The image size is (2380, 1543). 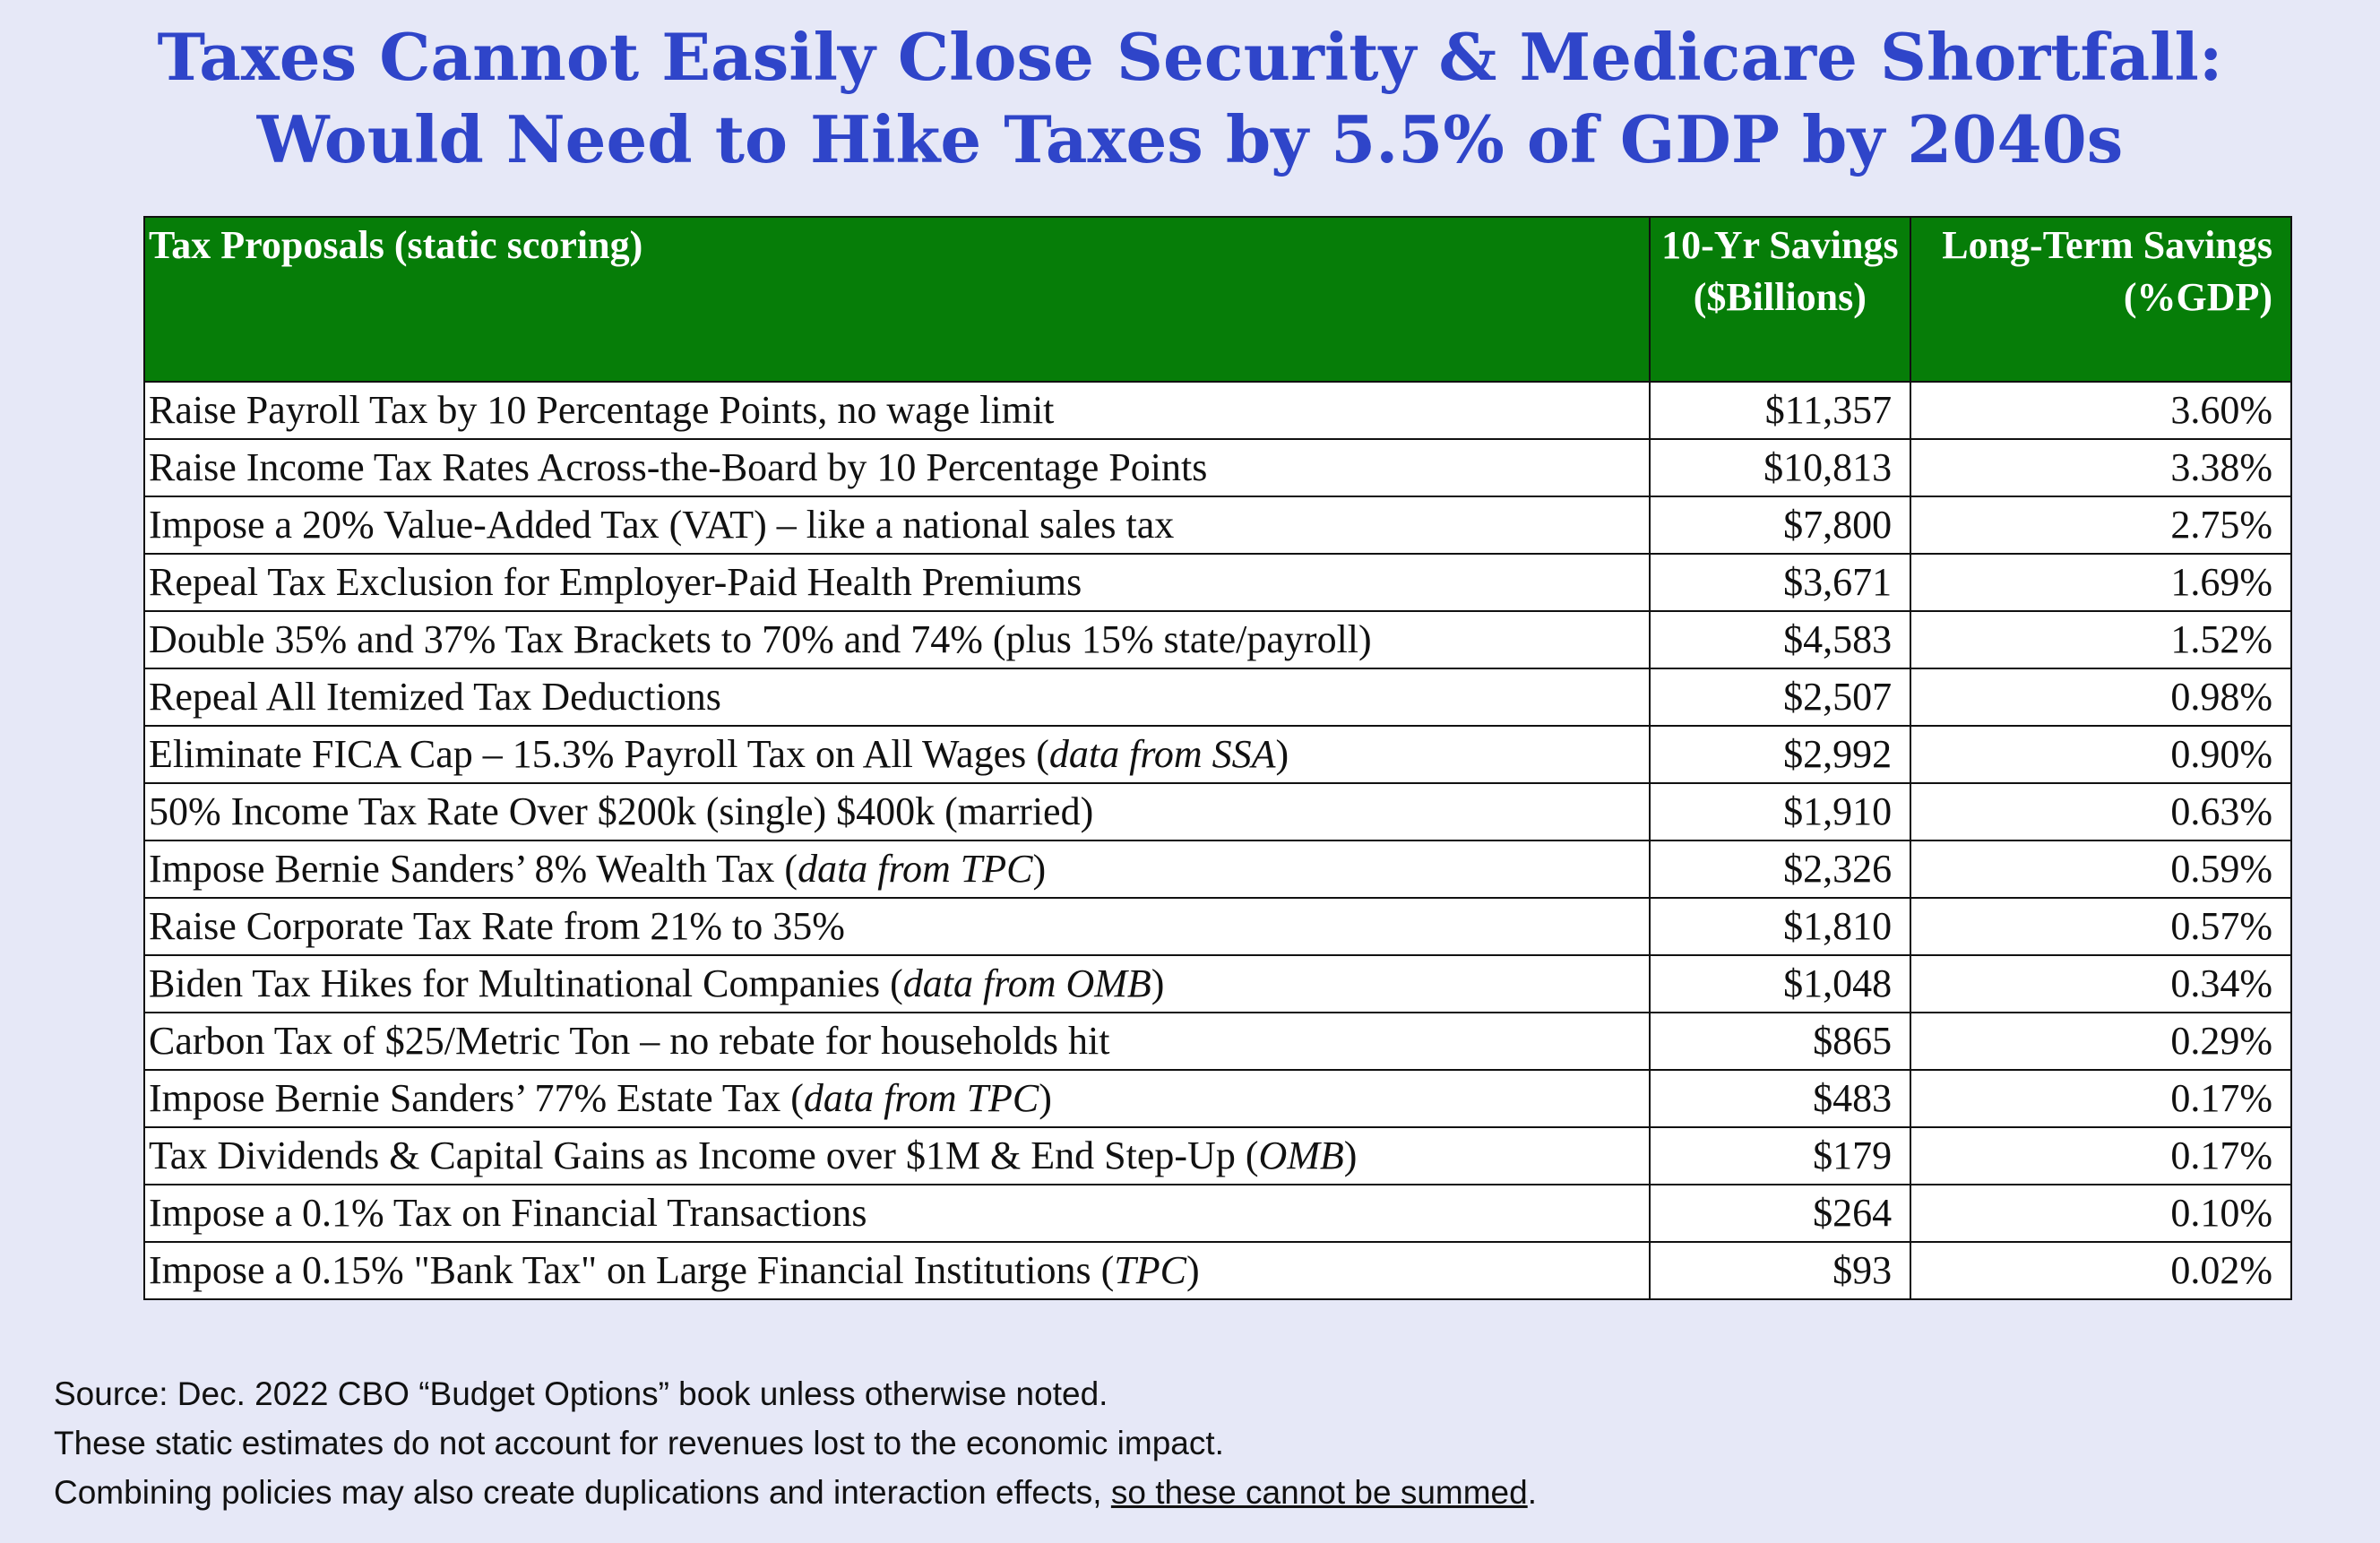 What do you see at coordinates (2101, 410) in the screenshot?
I see `long-term-savings-cell: 3.60%` at bounding box center [2101, 410].